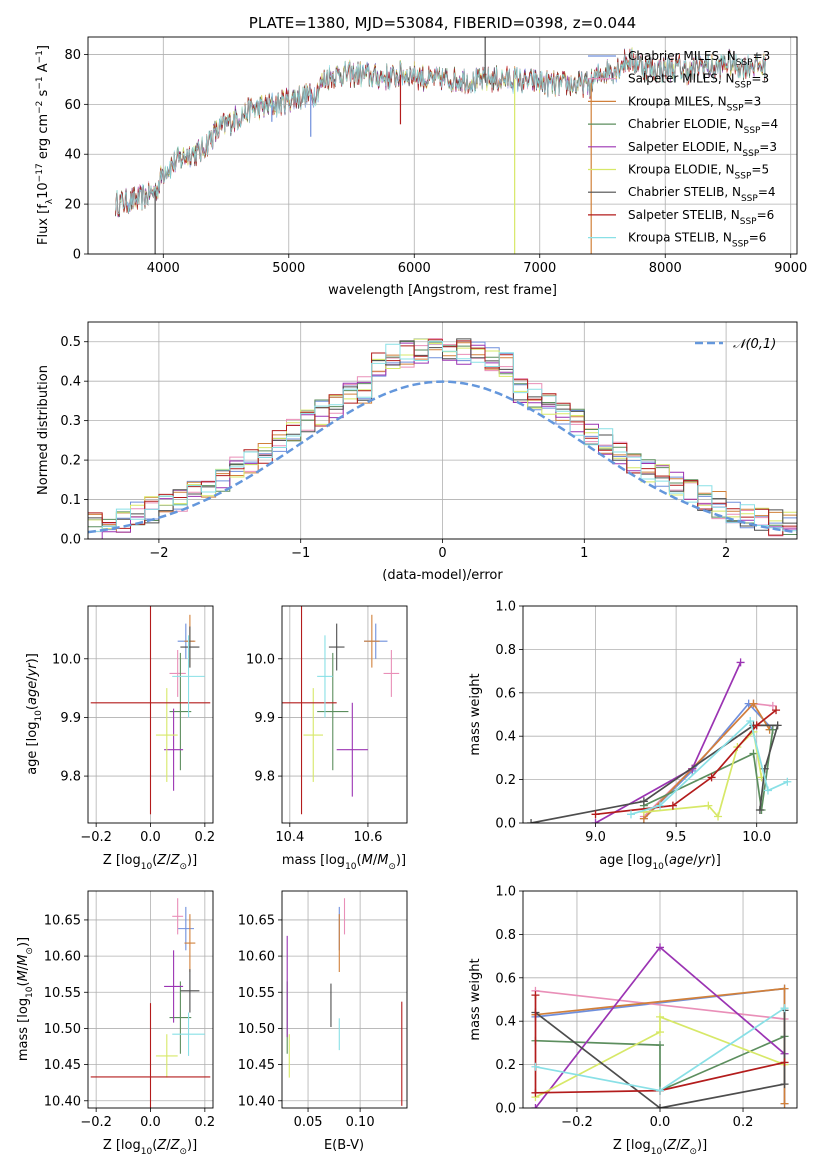 Image resolution: width=819 pixels, height=1170 pixels. I want to click on residuals-xlabel: (data-model)/error, so click(442, 575).